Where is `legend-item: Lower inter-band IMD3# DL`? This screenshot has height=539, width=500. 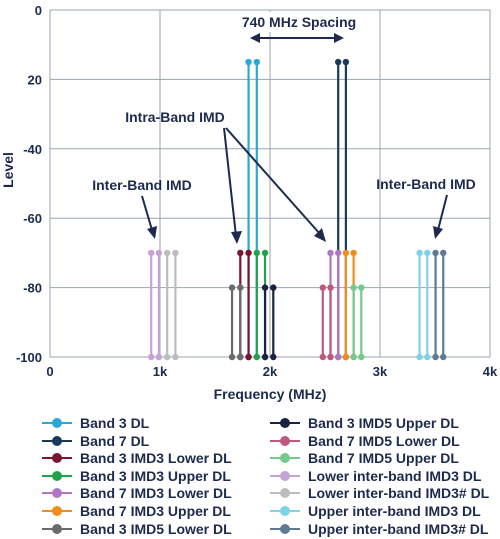 legend-item: Lower inter-band IMD3# DL is located at coordinates (378, 493).